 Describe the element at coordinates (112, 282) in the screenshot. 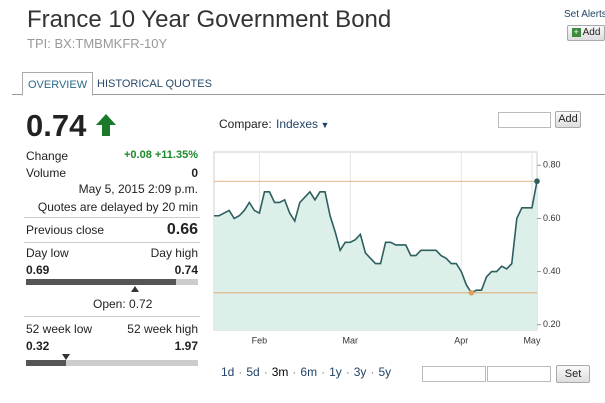

I see `day-range-track` at that location.